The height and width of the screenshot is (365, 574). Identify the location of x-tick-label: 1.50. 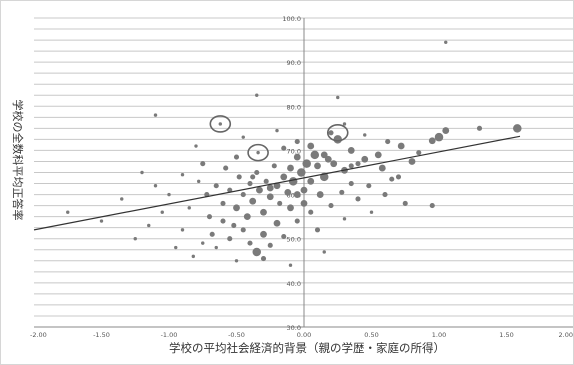
(506, 335).